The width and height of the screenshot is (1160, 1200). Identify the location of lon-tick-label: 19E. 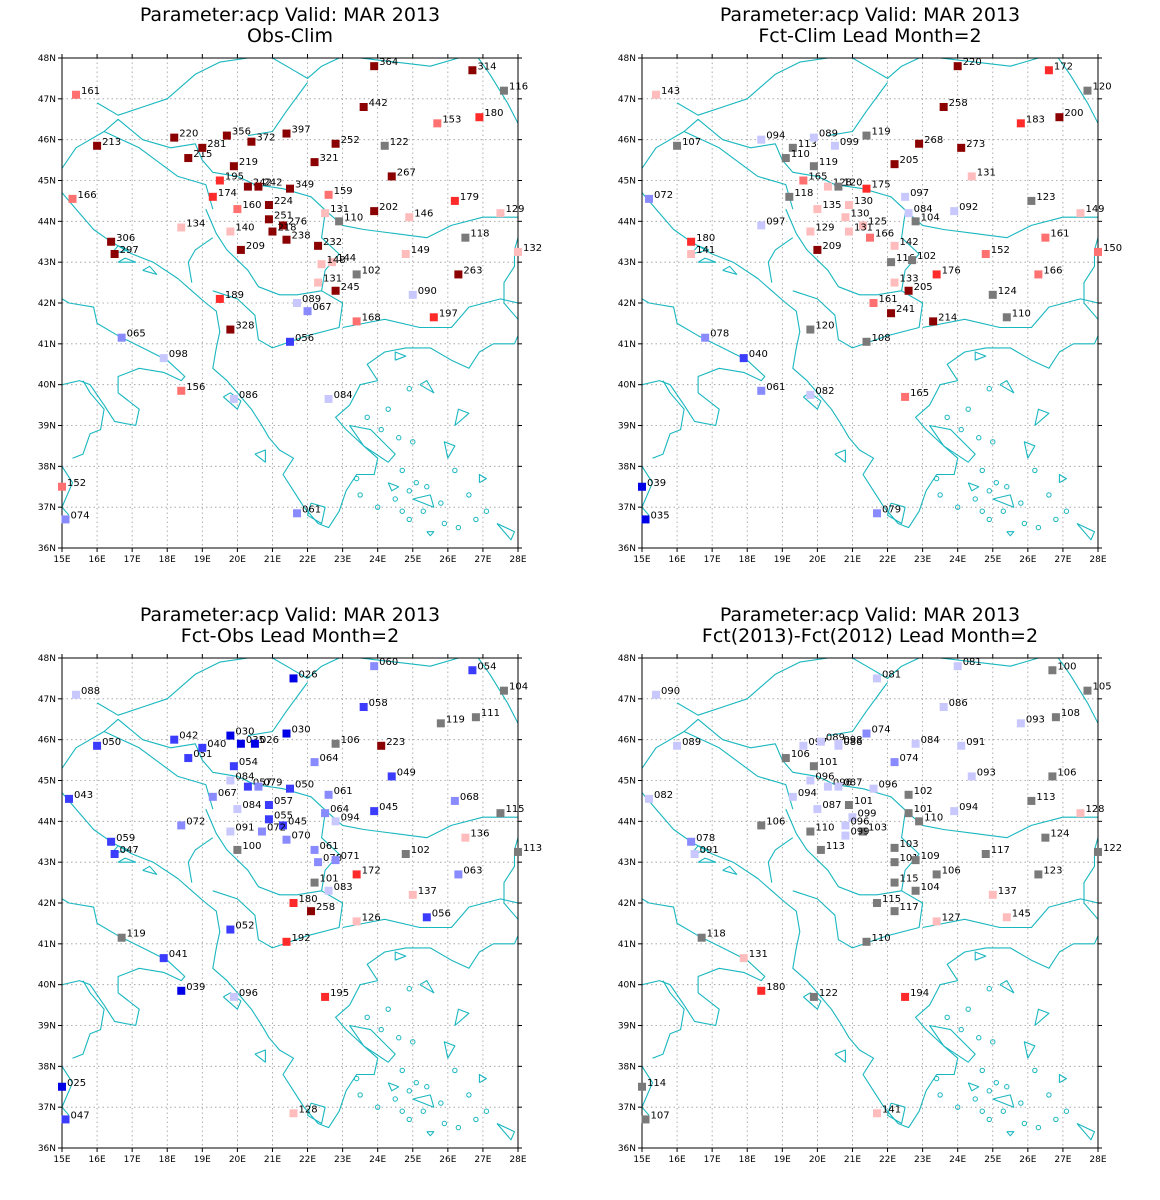
(202, 560).